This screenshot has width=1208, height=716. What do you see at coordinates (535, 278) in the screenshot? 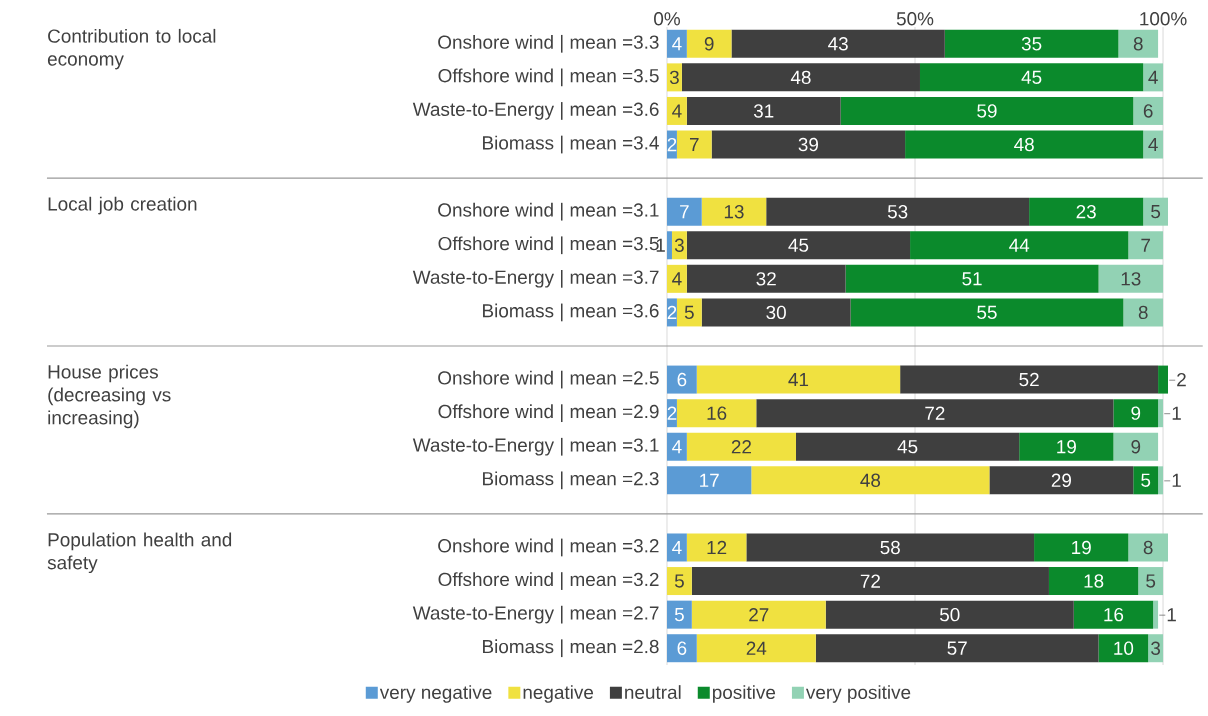
I see `y-tick-label: Waste-to-Energy | mean =3.7` at bounding box center [535, 278].